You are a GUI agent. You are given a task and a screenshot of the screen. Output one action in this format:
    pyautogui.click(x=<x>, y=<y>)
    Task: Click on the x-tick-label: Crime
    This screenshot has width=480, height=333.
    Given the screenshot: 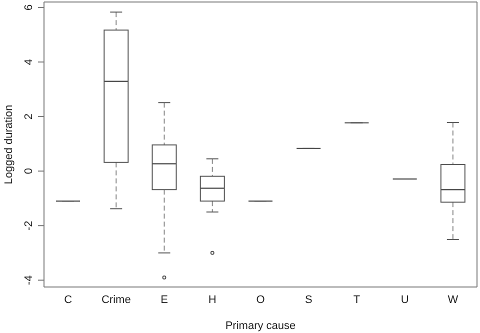 What is the action you would take?
    pyautogui.click(x=116, y=300)
    